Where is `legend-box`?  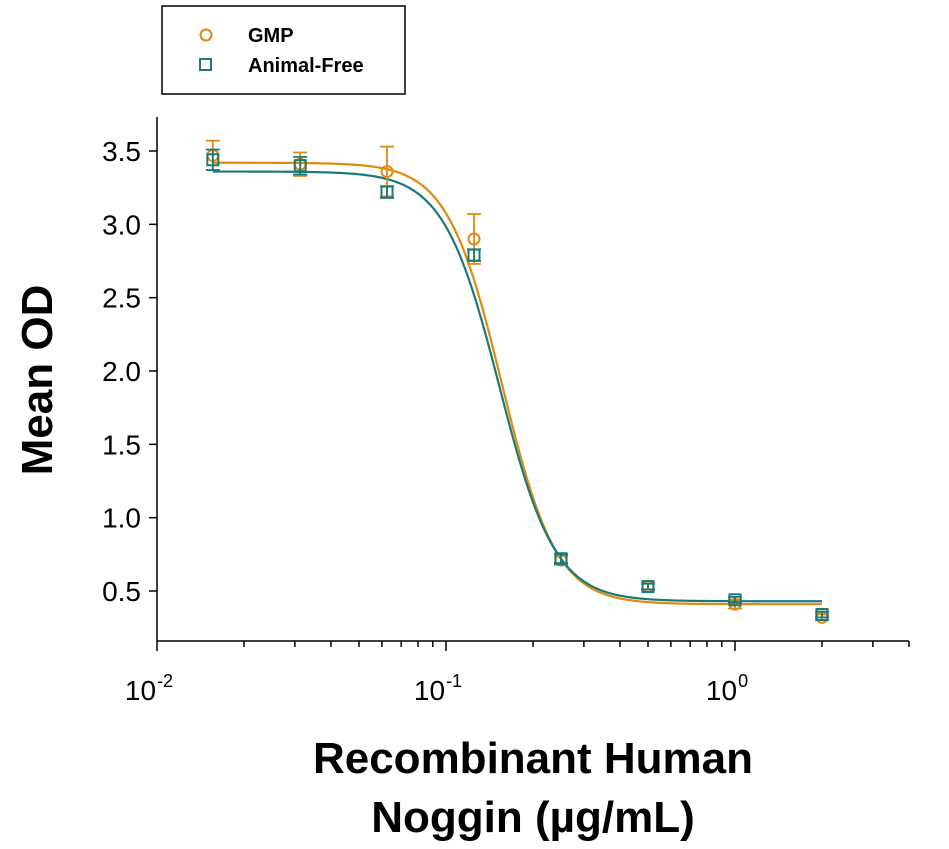 legend-box is located at coordinates (283, 50).